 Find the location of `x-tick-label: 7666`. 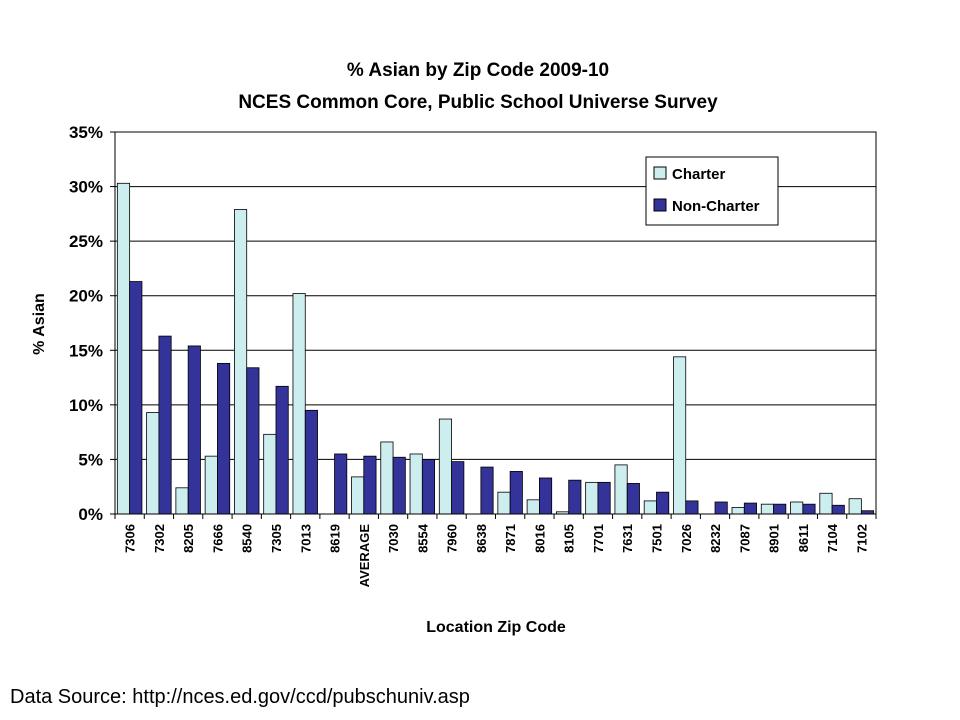

x-tick-label: 7666 is located at coordinates (217, 538).